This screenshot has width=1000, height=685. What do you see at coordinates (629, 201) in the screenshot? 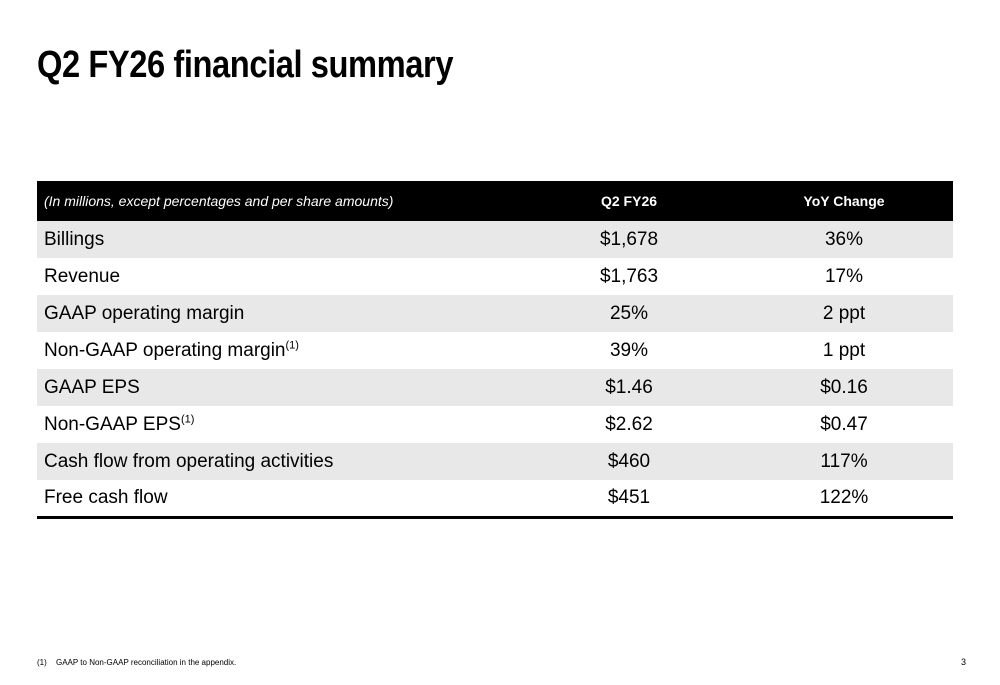
I see `header-q2-fy26: Q2 FY26` at bounding box center [629, 201].